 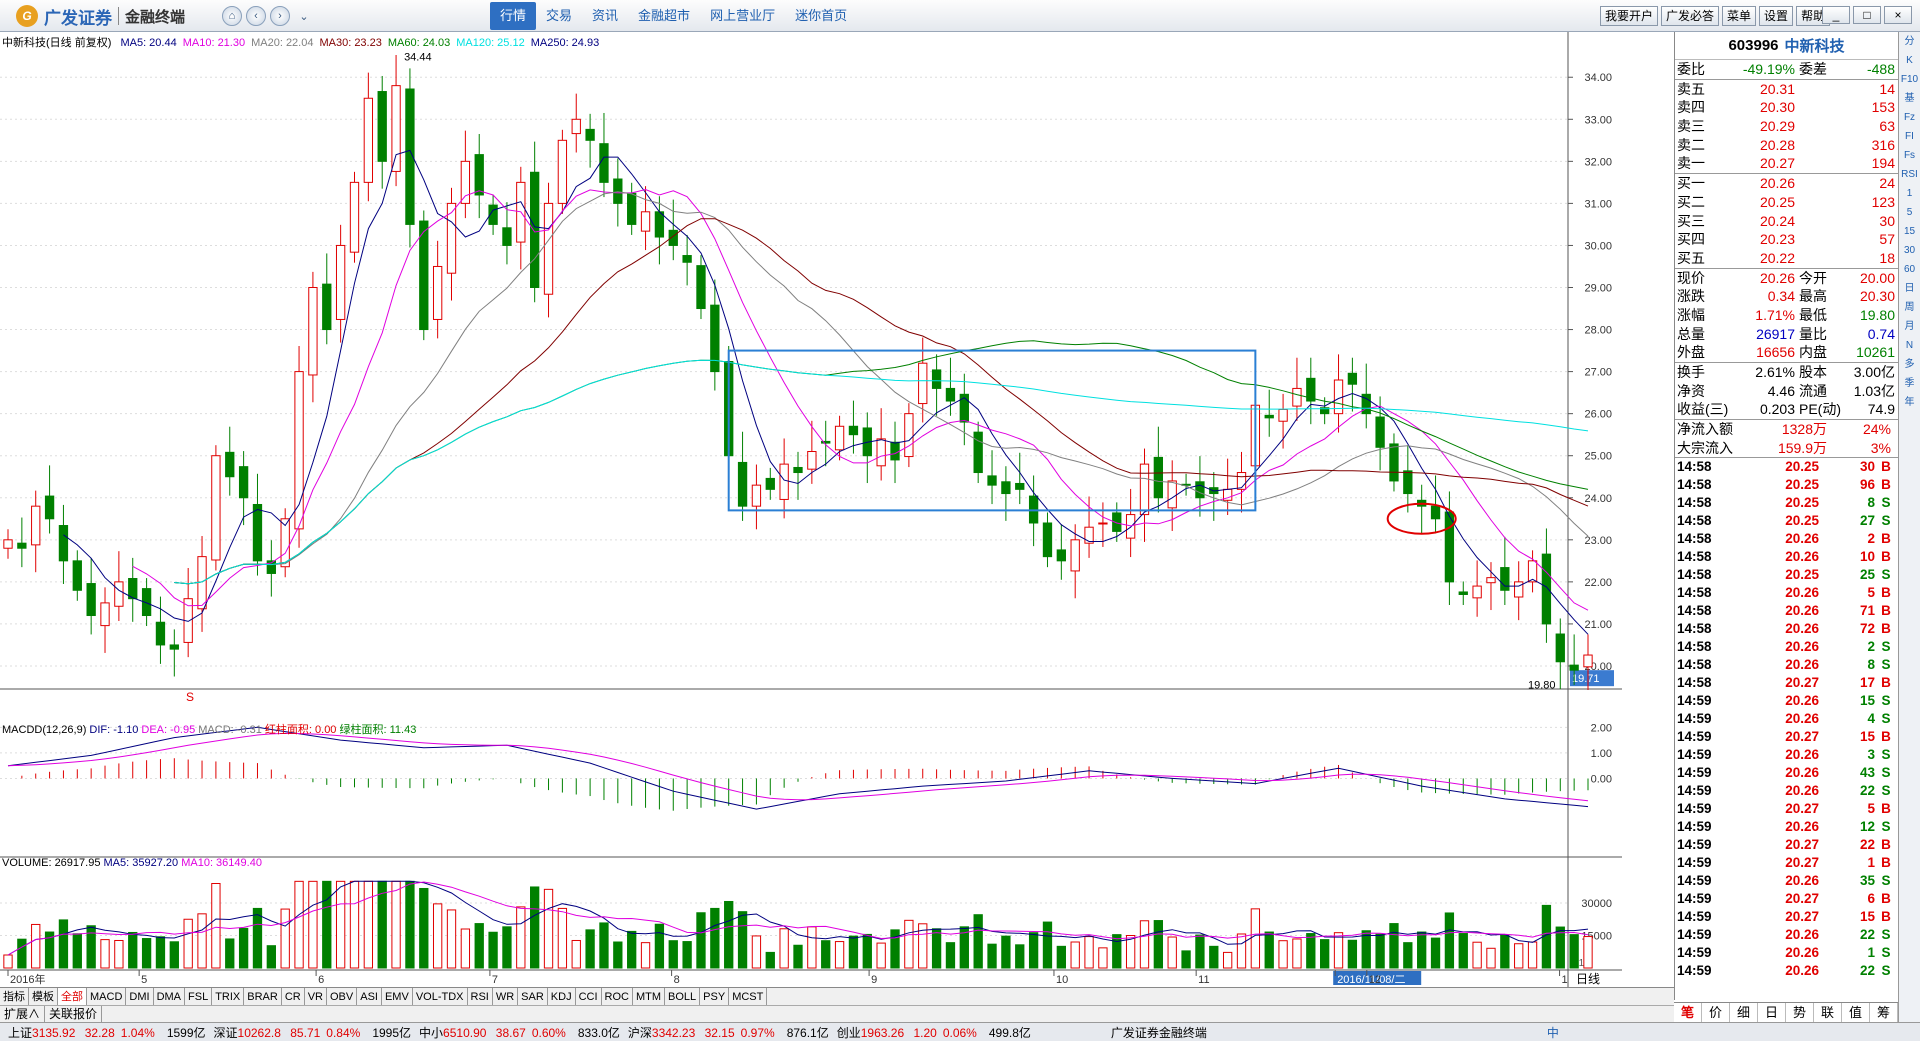 What do you see at coordinates (1909, 79) in the screenshot?
I see `side-icon-2: F10` at bounding box center [1909, 79].